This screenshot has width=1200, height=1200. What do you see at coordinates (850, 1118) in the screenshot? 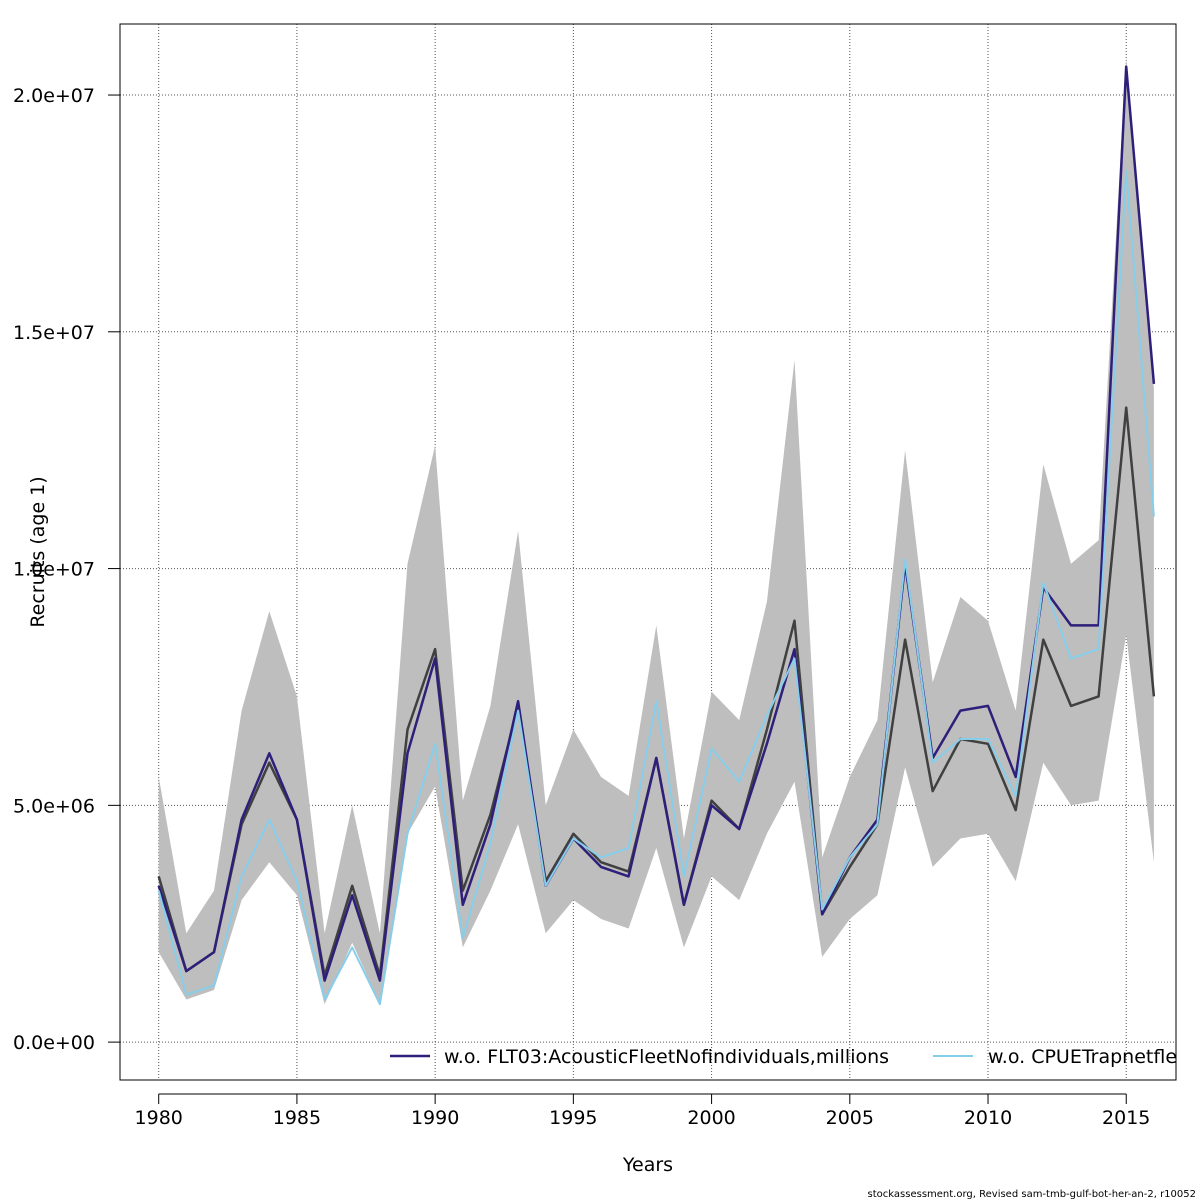
I see `x-tick-label: 2005` at bounding box center [850, 1118].